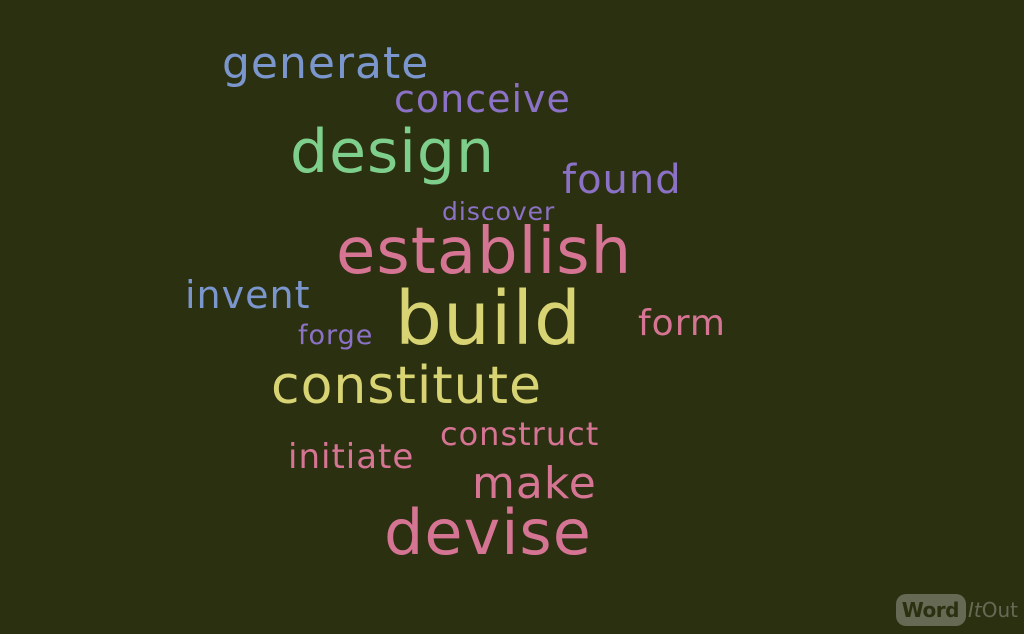 The image size is (1024, 634). Describe the element at coordinates (248, 295) in the screenshot. I see `word-invent: invent` at that location.